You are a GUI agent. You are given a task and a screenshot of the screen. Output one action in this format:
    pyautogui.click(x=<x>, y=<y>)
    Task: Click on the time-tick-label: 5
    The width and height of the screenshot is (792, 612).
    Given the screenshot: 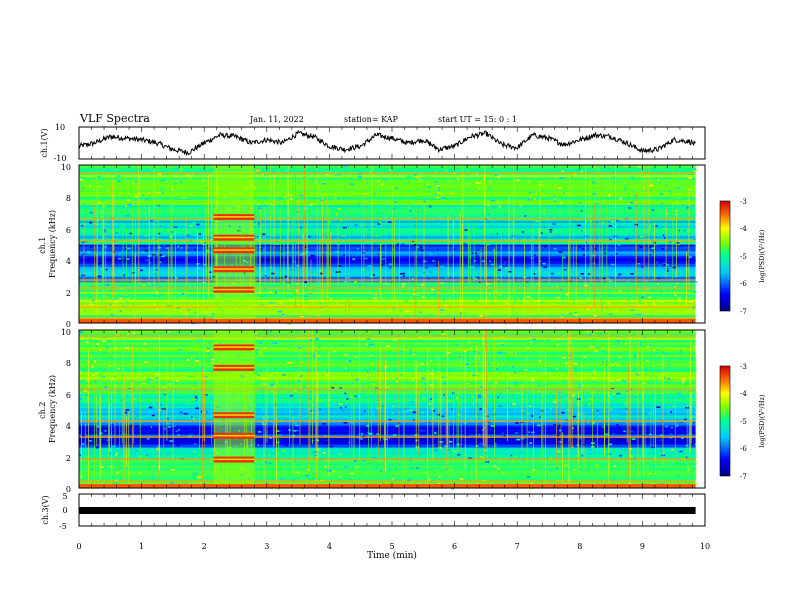 What is the action you would take?
    pyautogui.click(x=391, y=546)
    